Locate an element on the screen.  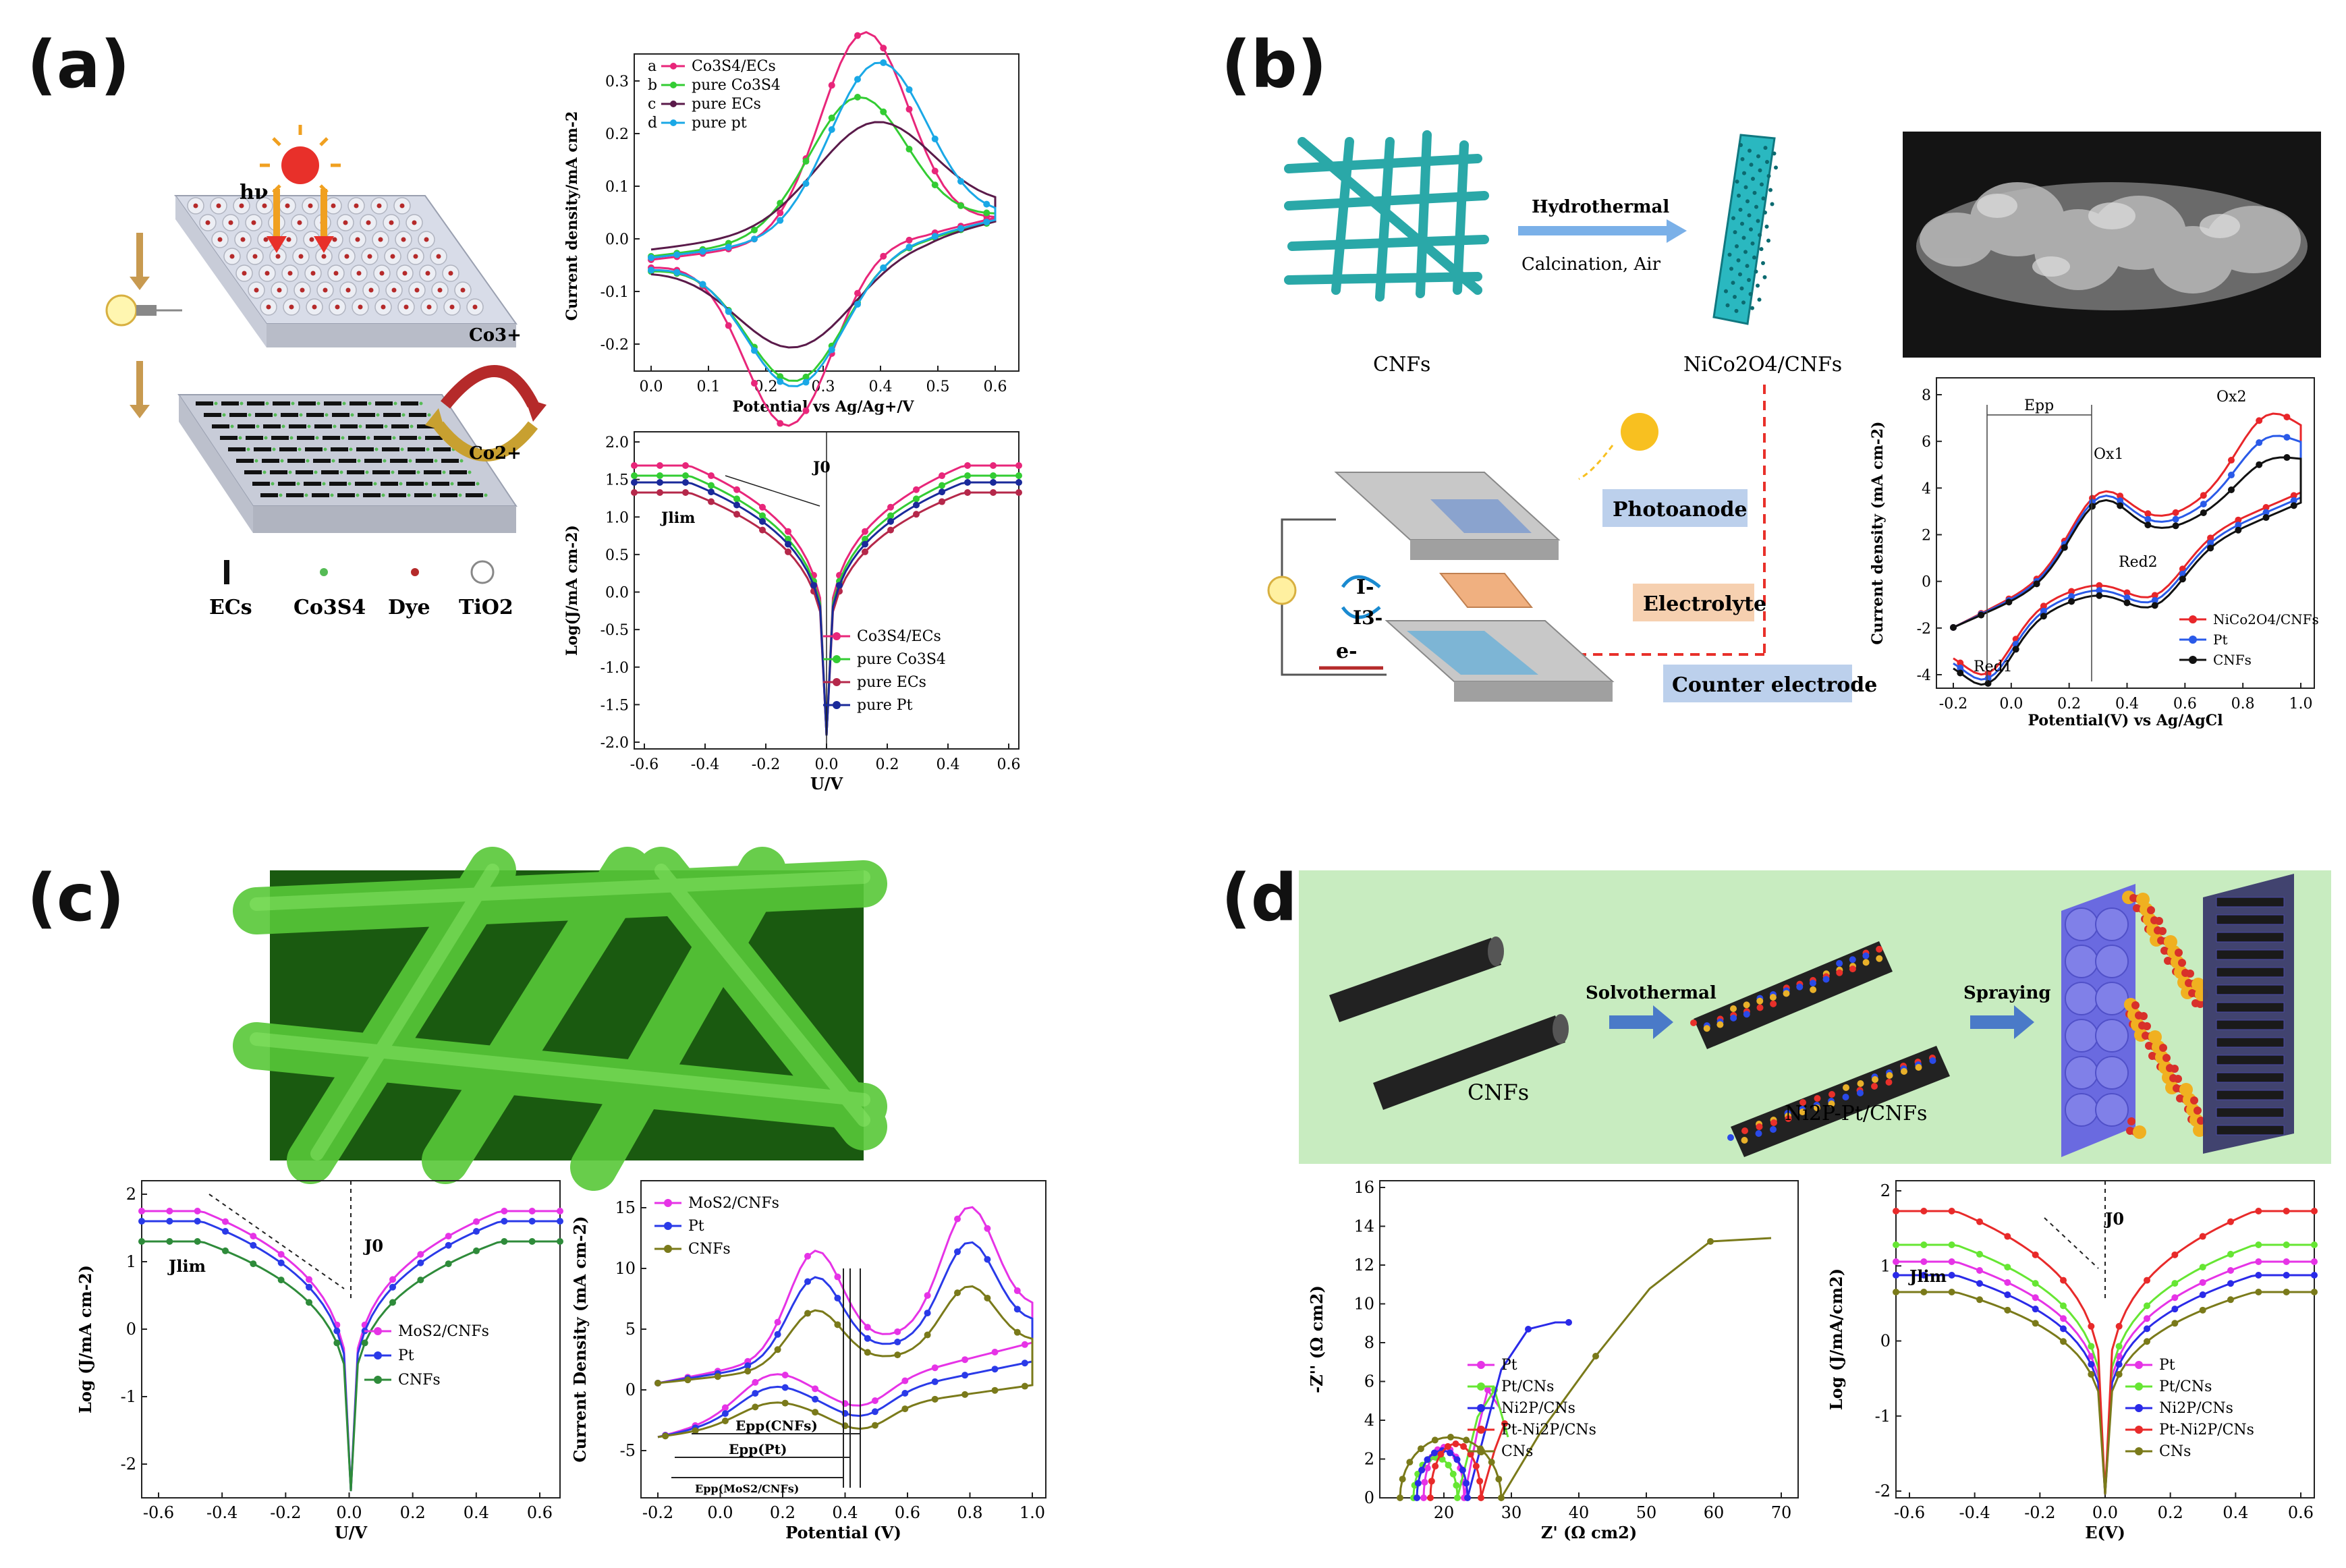
panel-d-schematic: CNFs Solvothermal Ni2P-Pt/CNFs Spraying is located at coordinates (1815, 1017).